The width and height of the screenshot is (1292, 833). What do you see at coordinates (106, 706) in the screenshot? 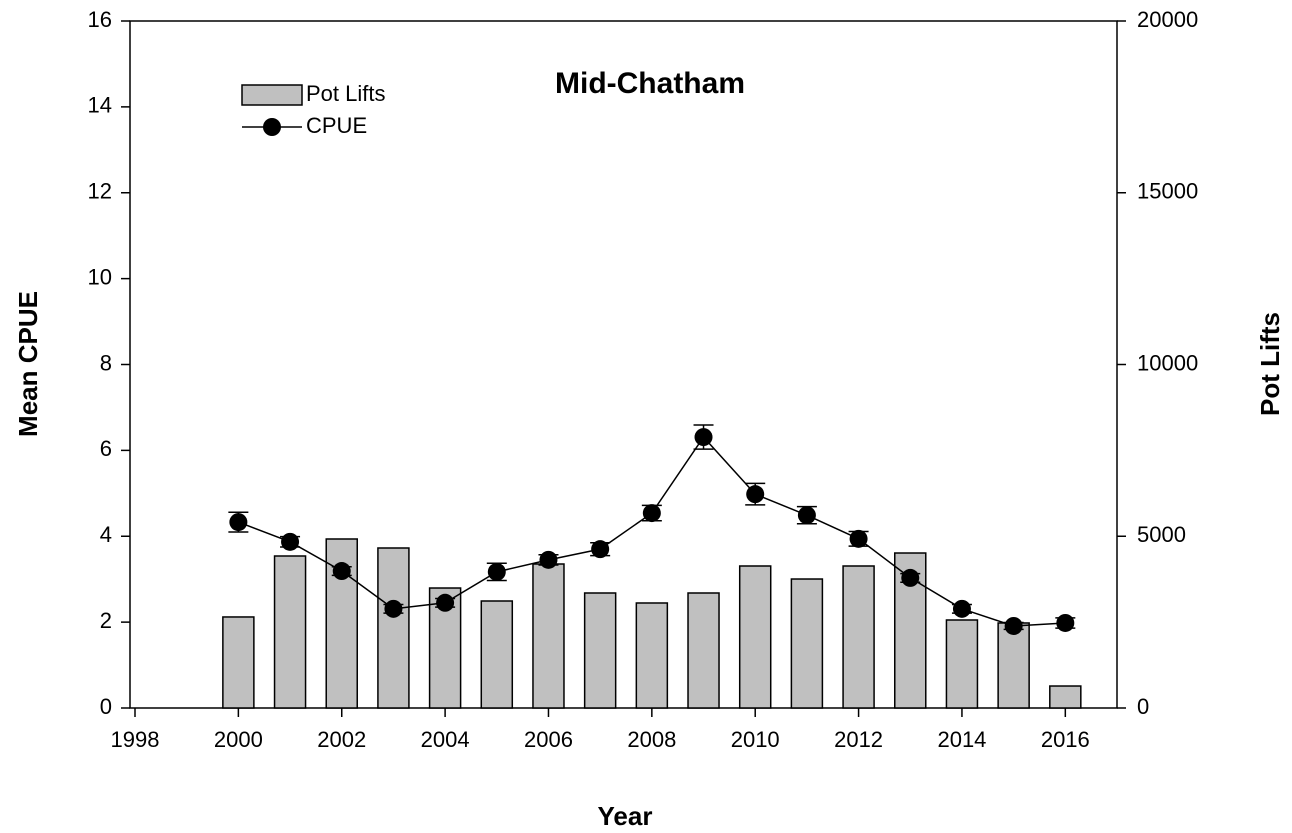
I see `y-tick-label: 0` at bounding box center [106, 706].